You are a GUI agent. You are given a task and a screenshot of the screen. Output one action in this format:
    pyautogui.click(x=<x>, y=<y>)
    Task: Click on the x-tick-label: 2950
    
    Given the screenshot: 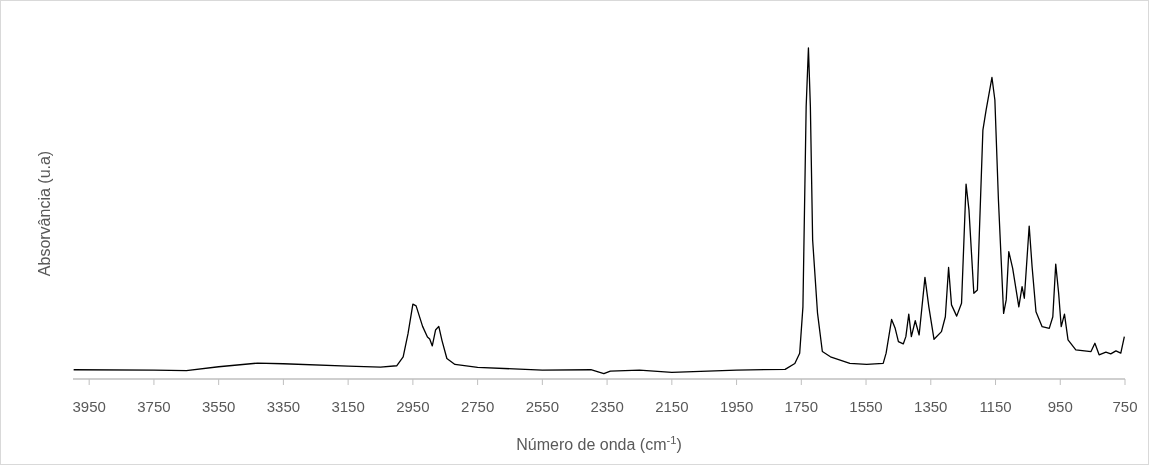 What is the action you would take?
    pyautogui.click(x=413, y=406)
    